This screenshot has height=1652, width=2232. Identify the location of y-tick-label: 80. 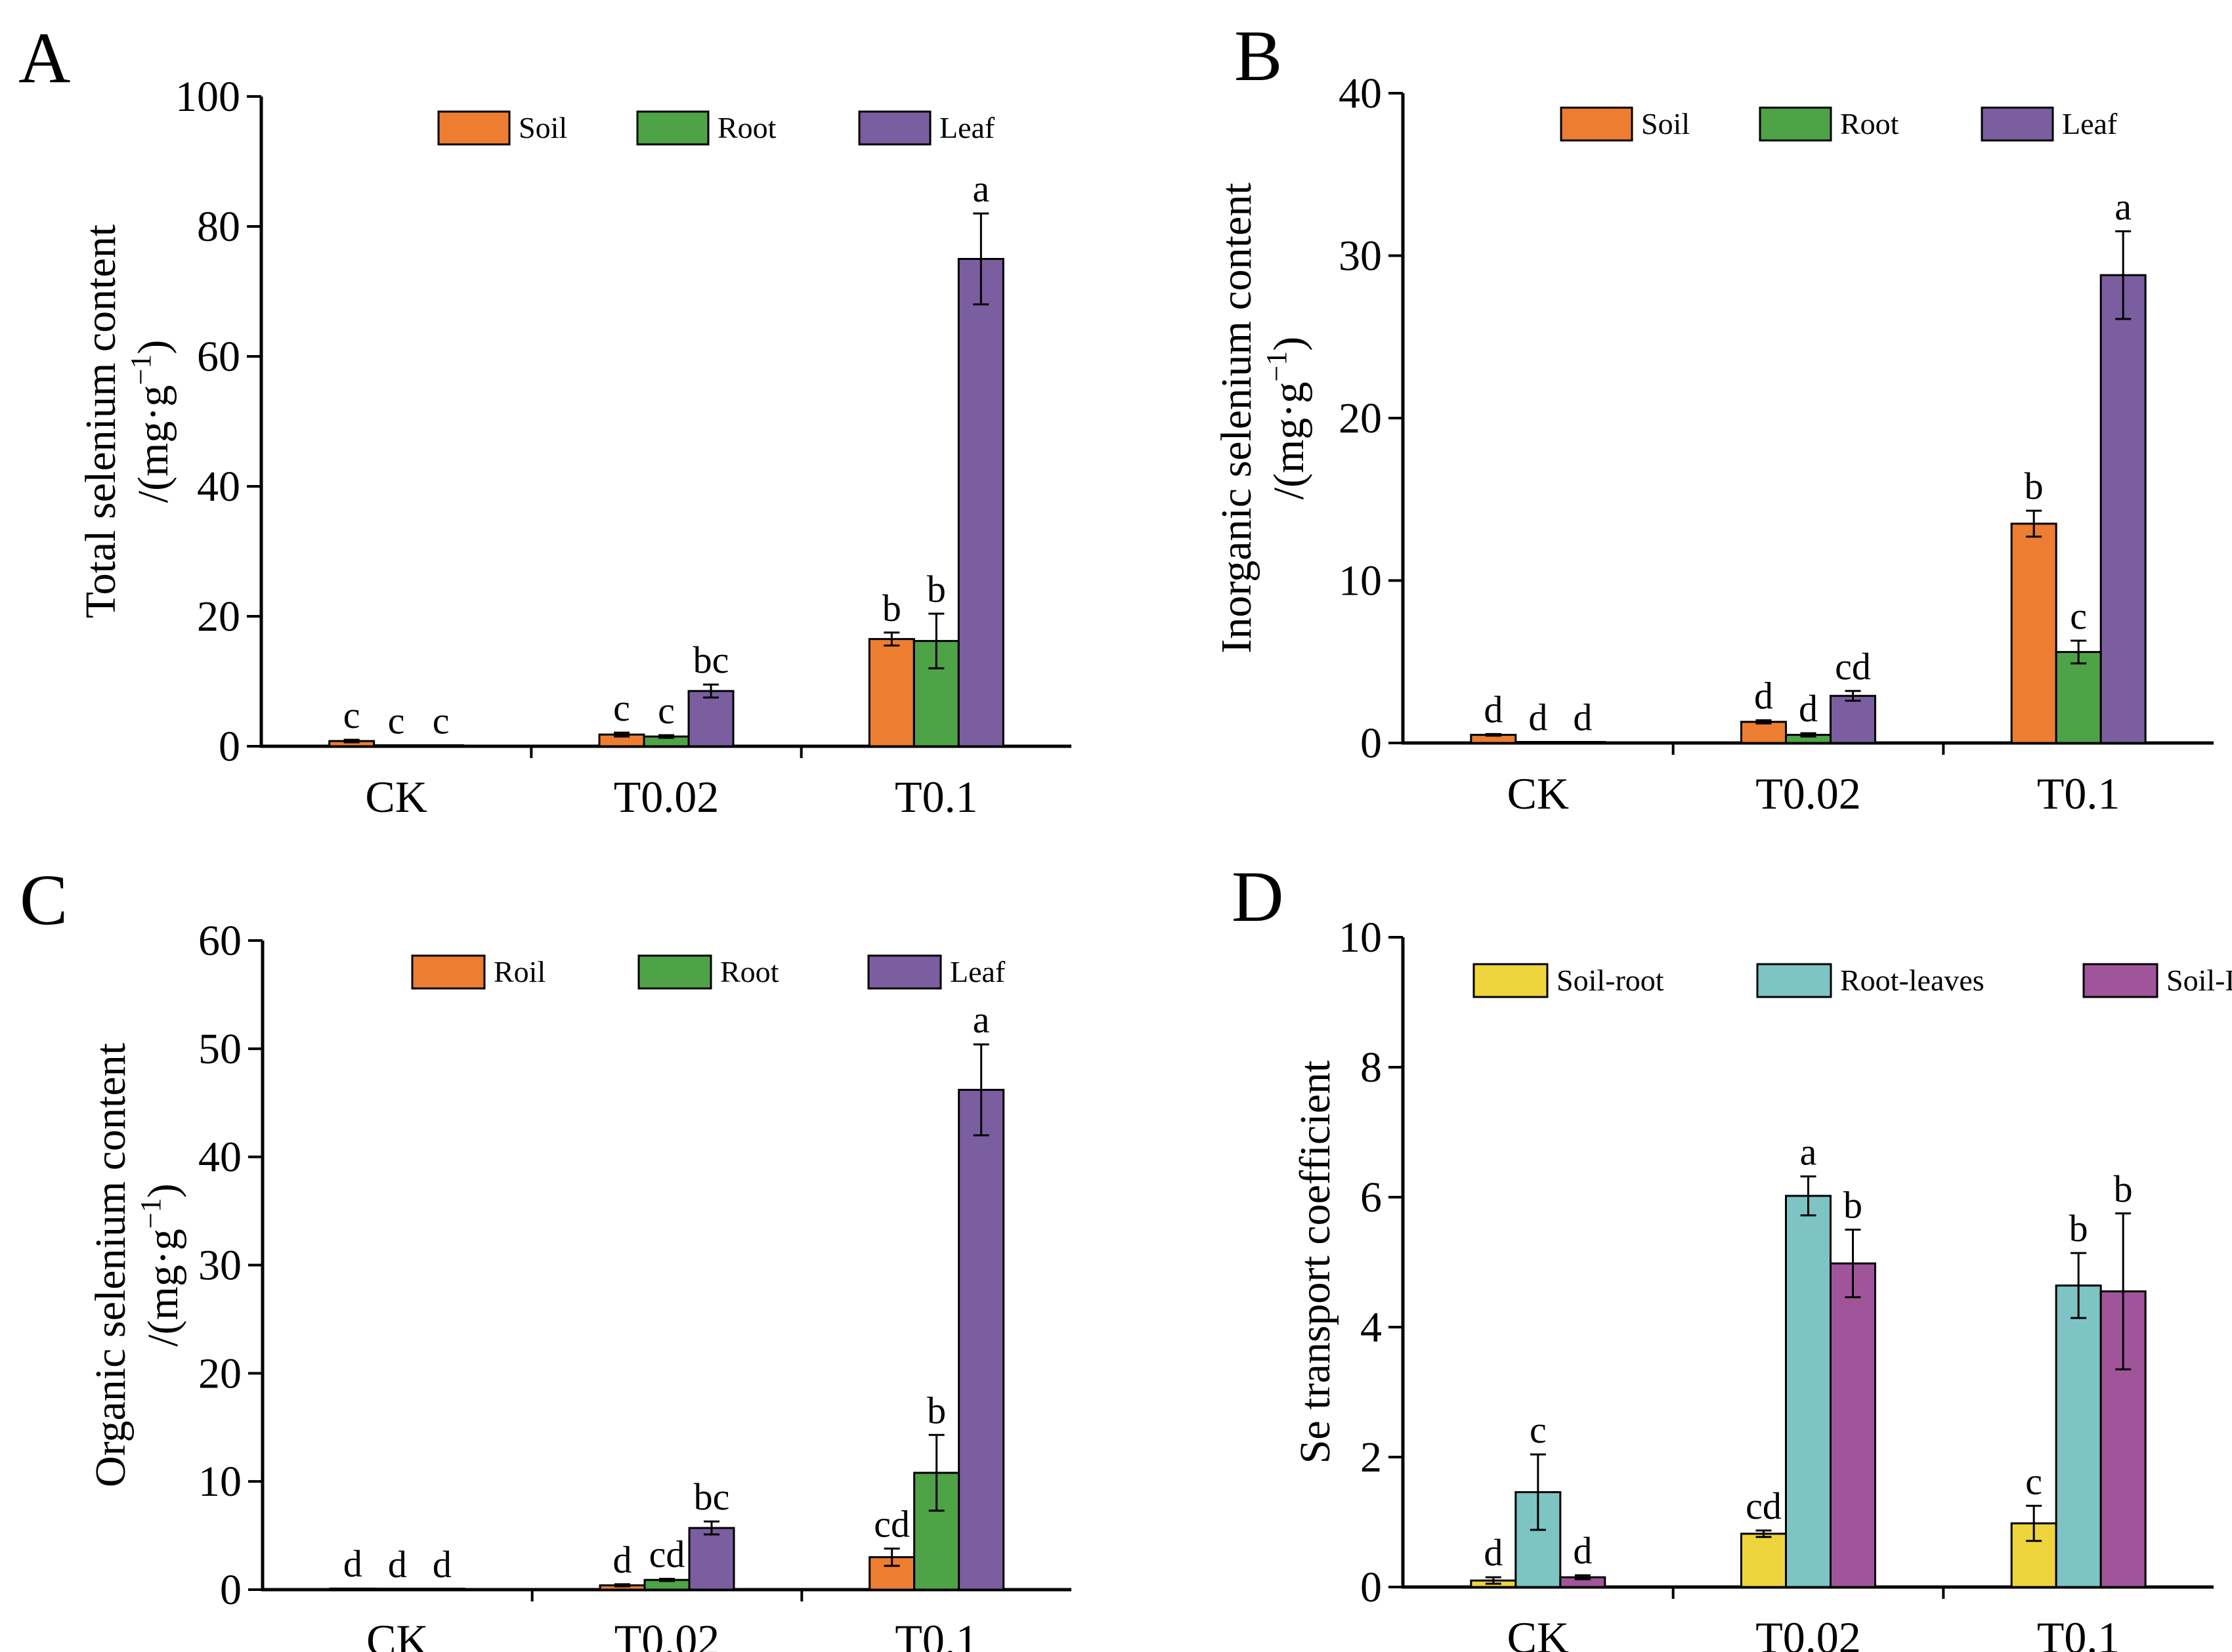
(219, 227).